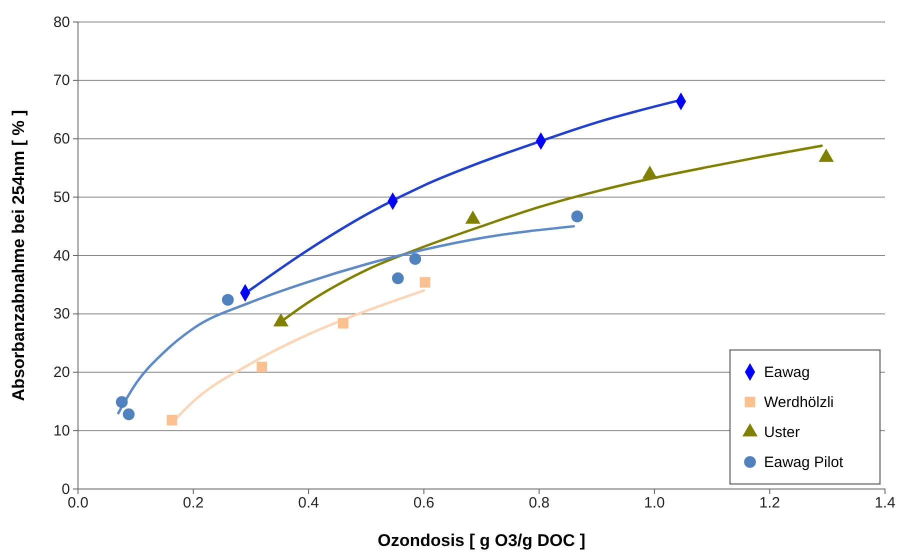 This screenshot has height=554, width=908. What do you see at coordinates (61, 314) in the screenshot?
I see `y-tick-label: 30` at bounding box center [61, 314].